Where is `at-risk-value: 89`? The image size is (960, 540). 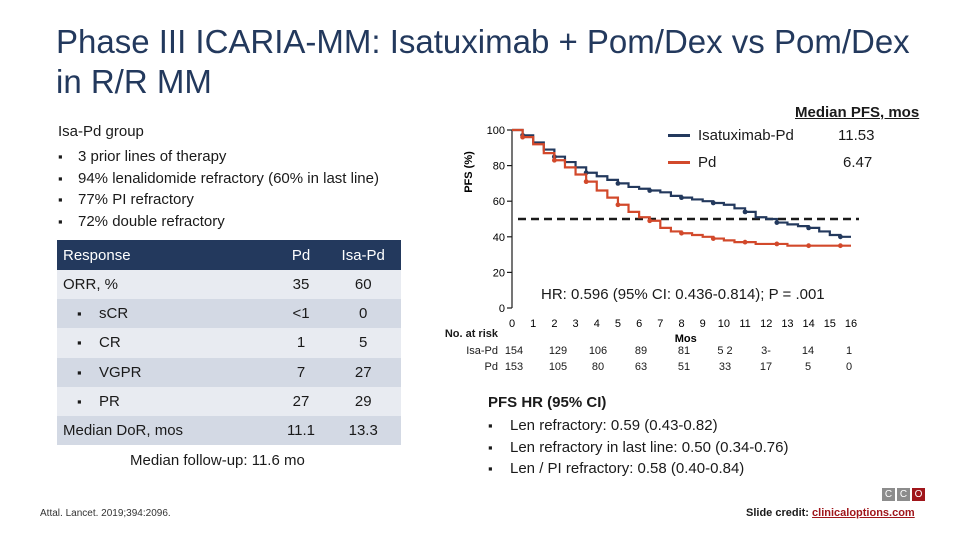
at-risk-value: 89 is located at coordinates (641, 351).